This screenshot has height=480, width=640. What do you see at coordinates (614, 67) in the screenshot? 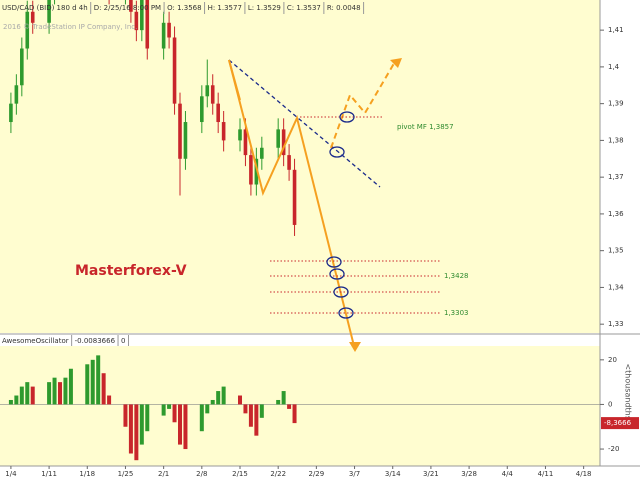
I see `y-tick-label: 1,4` at bounding box center [614, 67].